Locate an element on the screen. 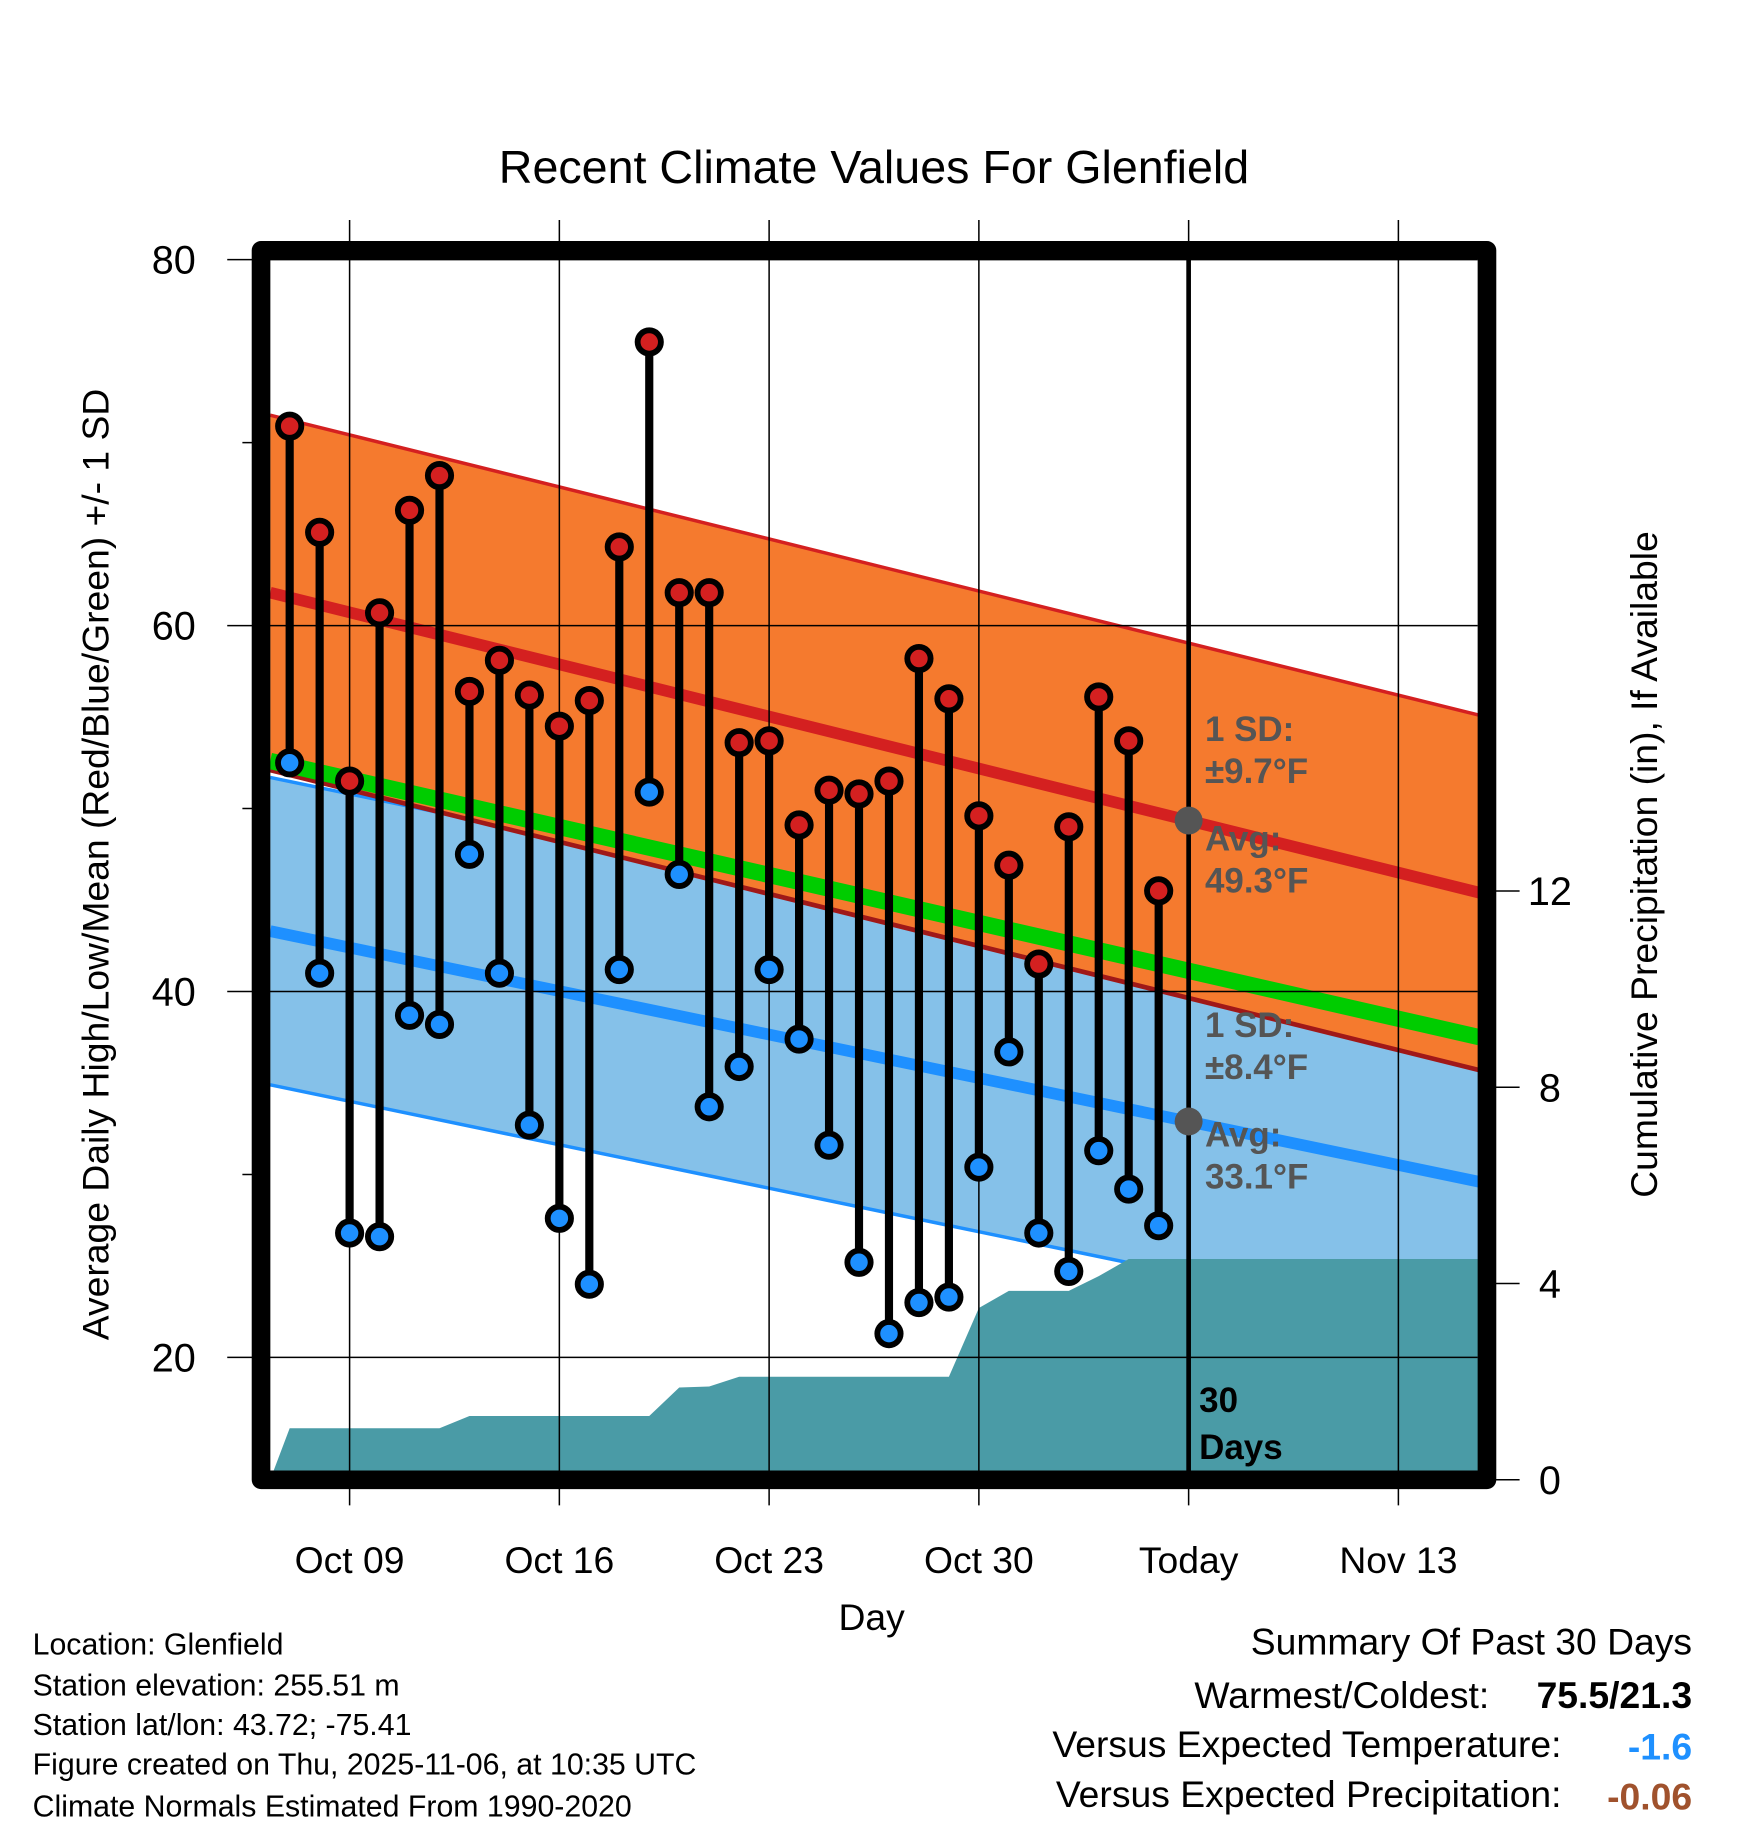 This screenshot has width=1748, height=1828. low-avg-line is located at coordinates (875, 1056).